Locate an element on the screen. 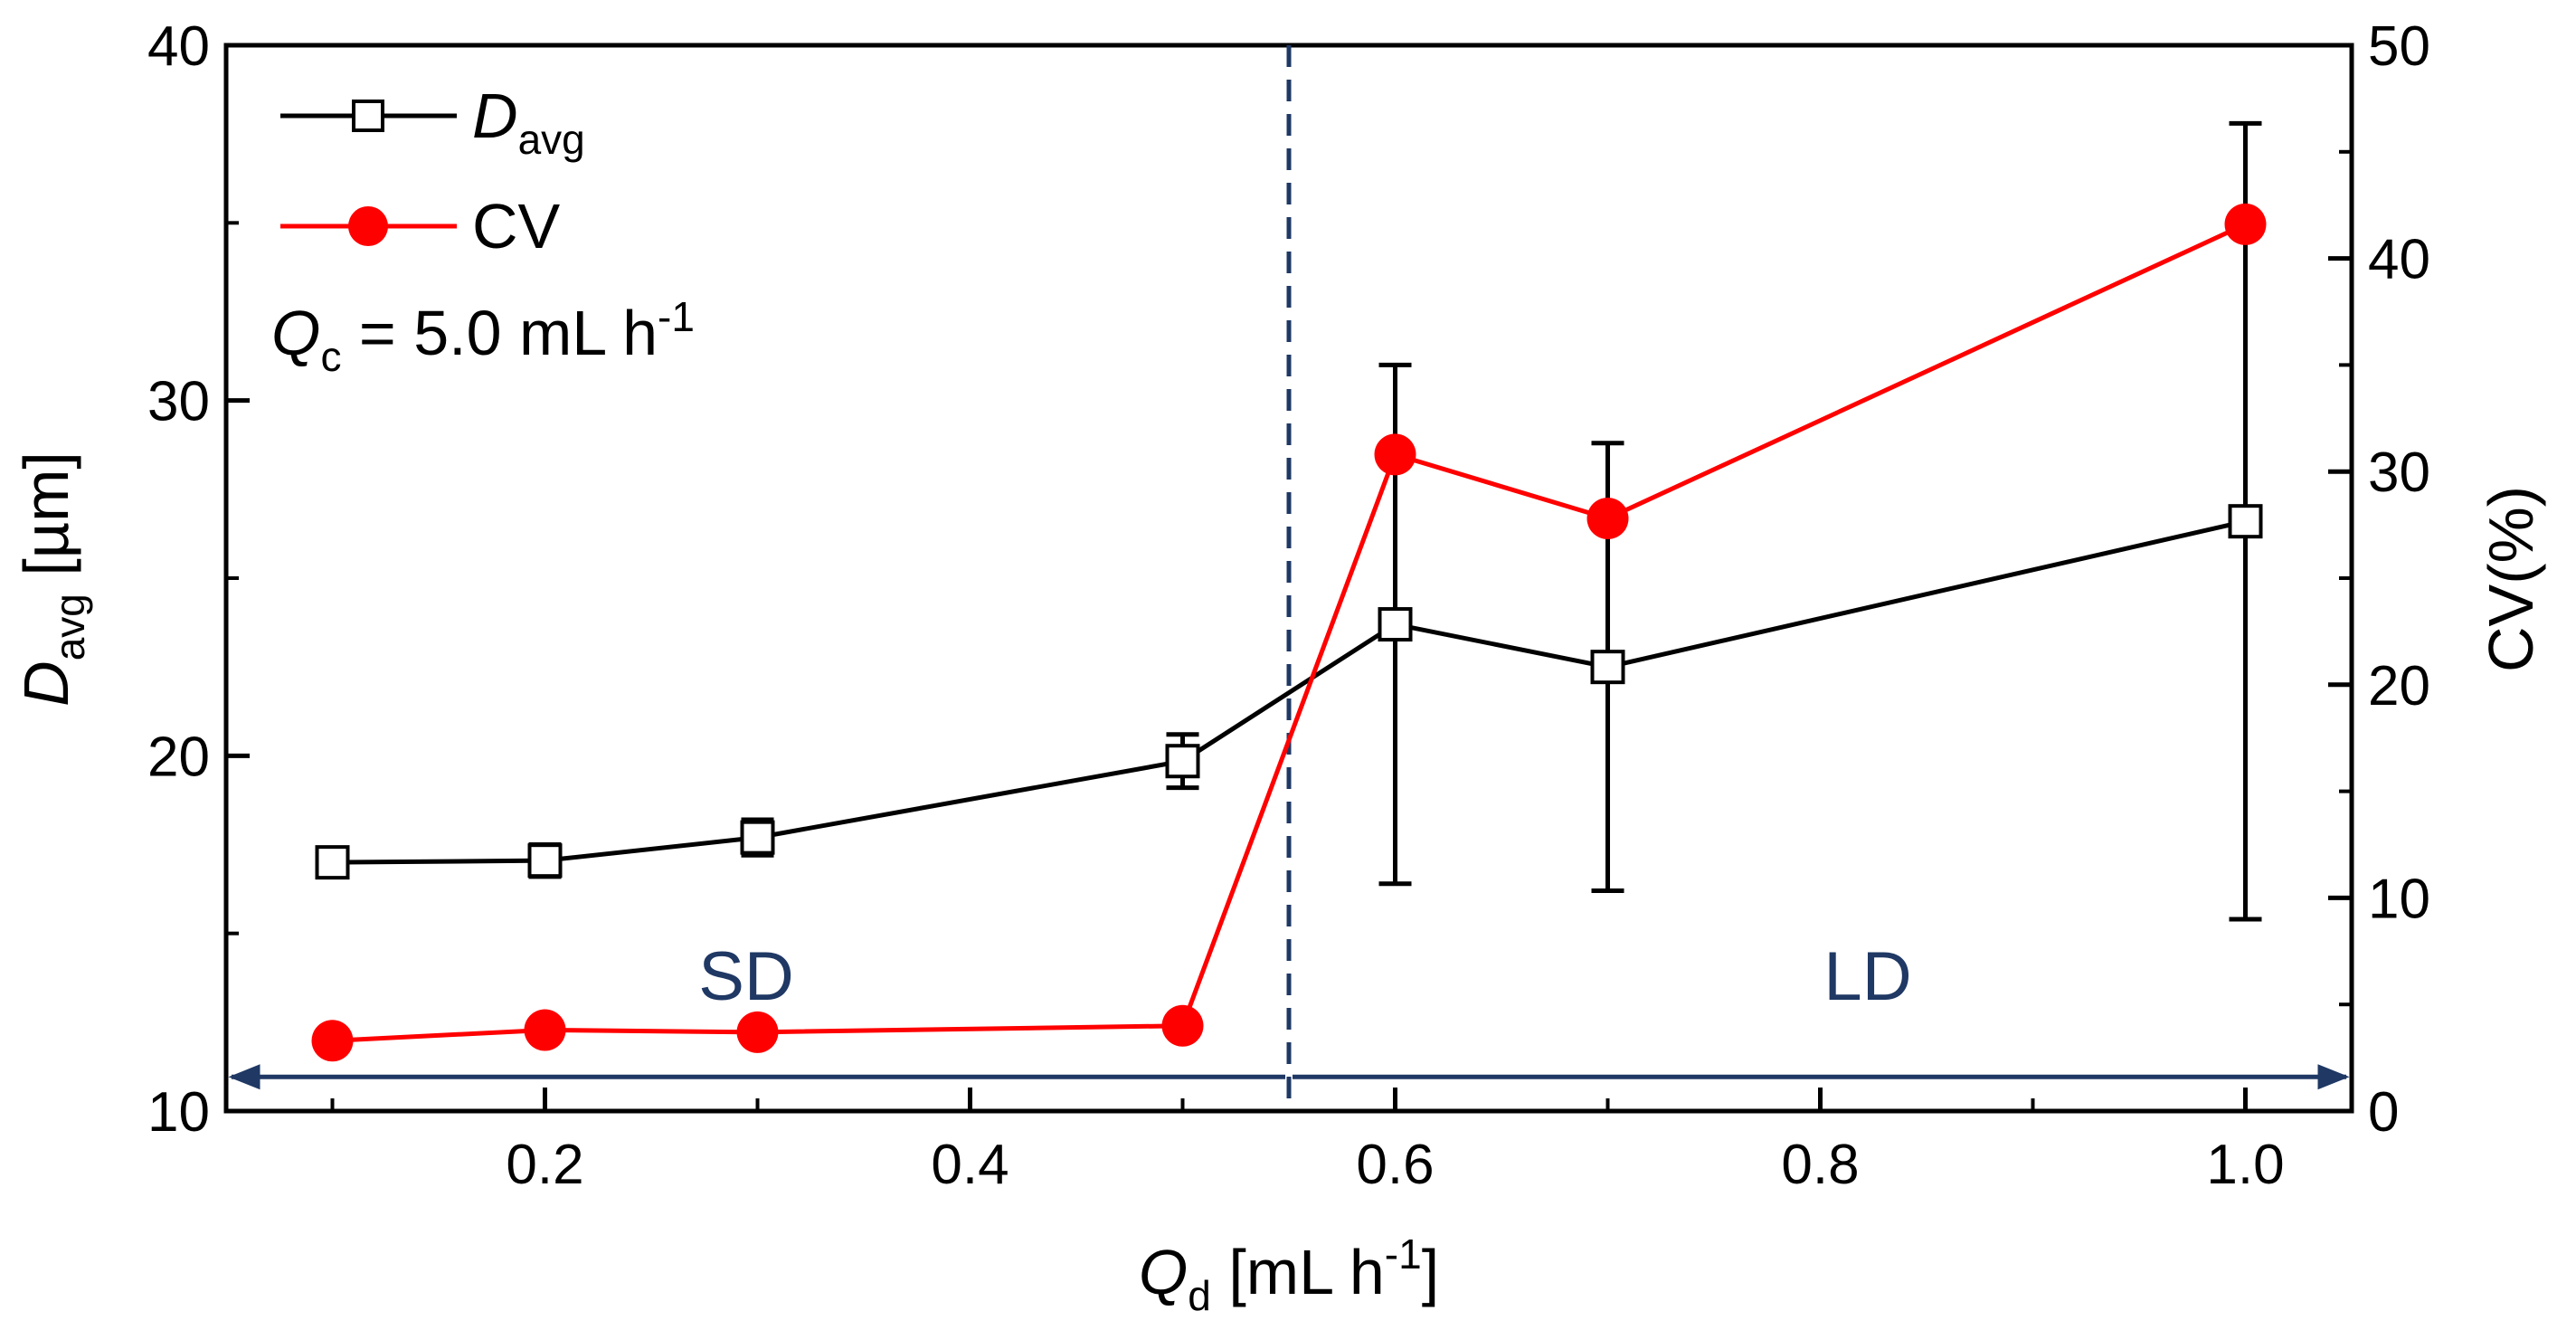 The width and height of the screenshot is (2576, 1330). flow-rate-annotation: Qc = 5.0 mL h-1 is located at coordinates (483, 336).